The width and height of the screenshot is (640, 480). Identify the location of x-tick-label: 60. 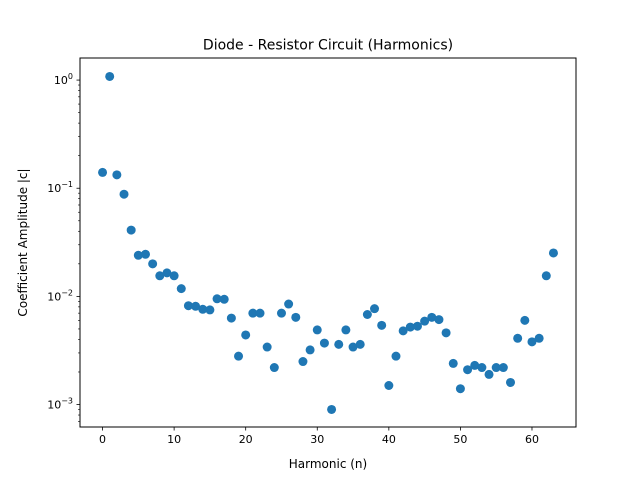
(532, 439).